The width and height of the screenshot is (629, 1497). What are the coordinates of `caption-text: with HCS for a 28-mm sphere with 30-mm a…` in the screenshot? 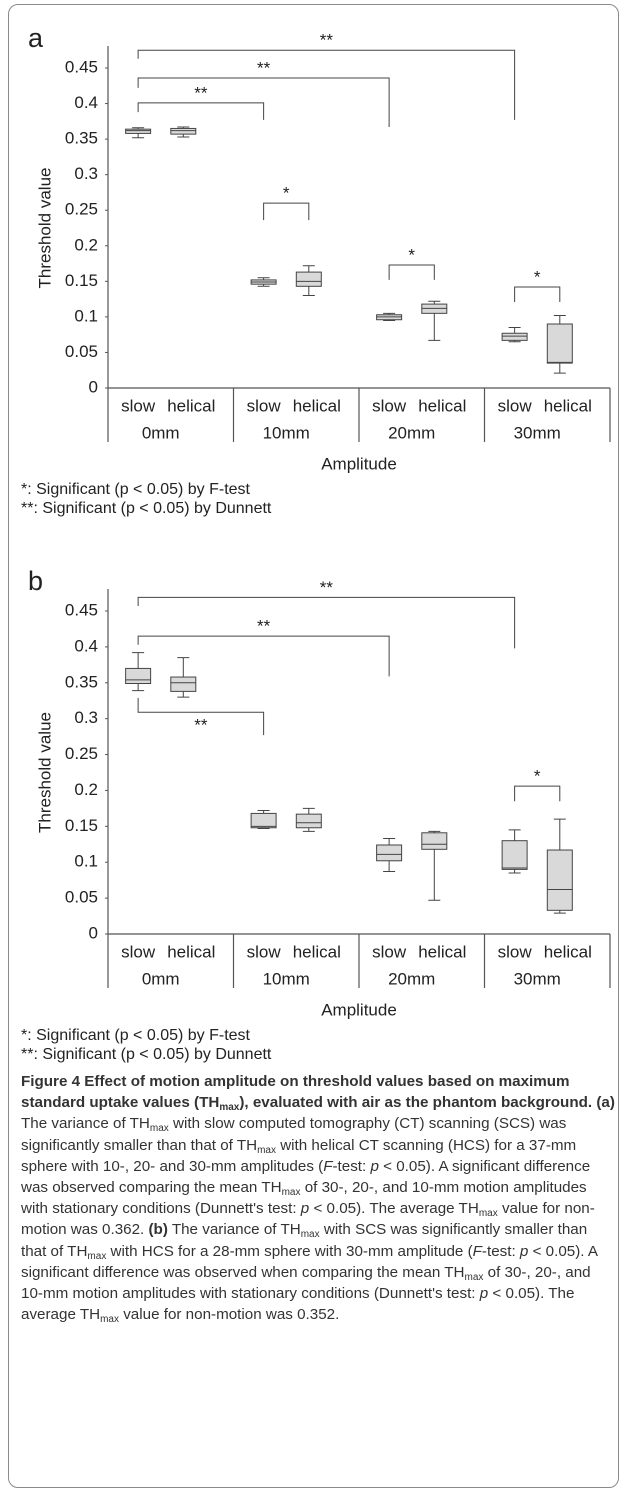 It's located at (289, 1251).